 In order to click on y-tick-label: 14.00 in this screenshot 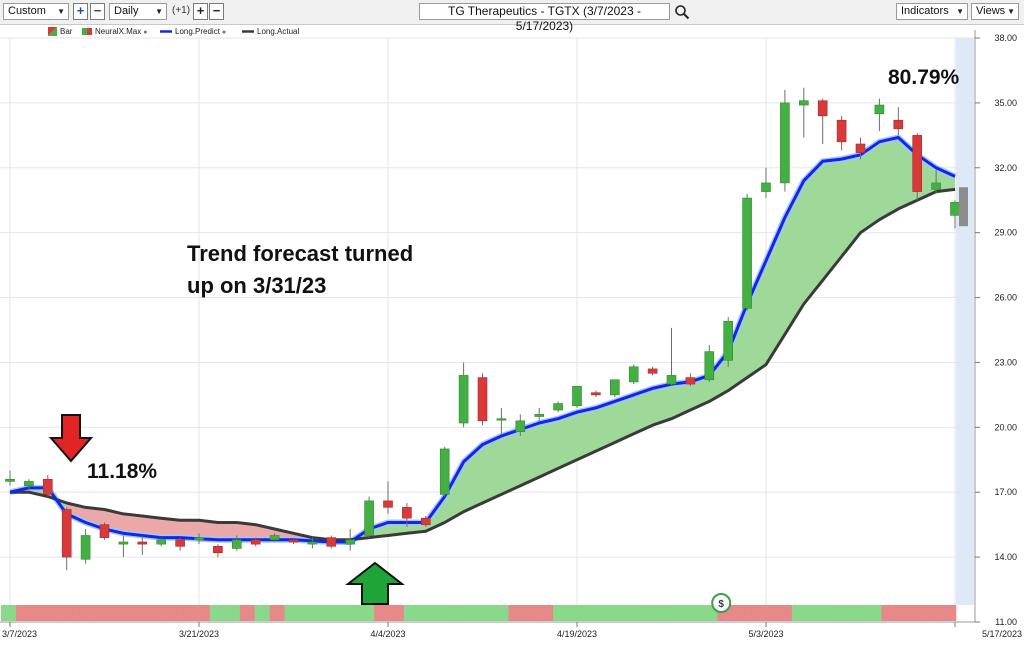, I will do `click(1005, 557)`.